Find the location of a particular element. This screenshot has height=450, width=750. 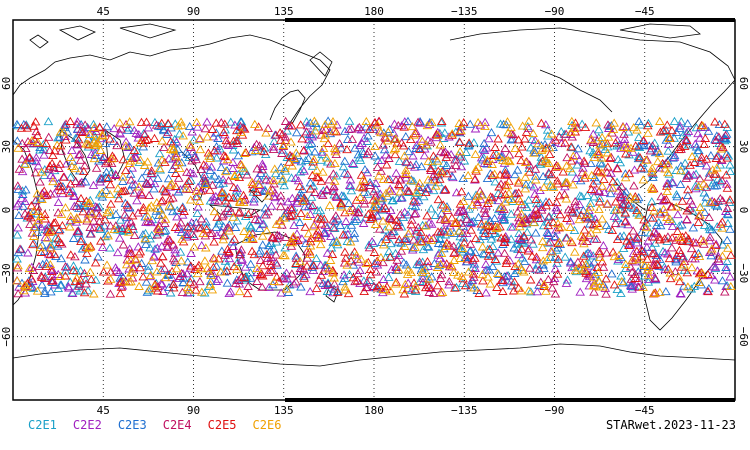

lat-label-right: 60 is located at coordinates (743, 83).